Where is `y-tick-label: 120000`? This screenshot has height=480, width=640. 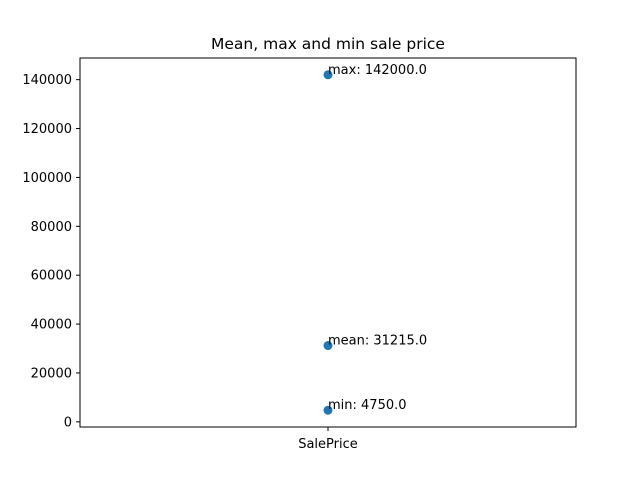
y-tick-label: 120000 is located at coordinates (47, 129).